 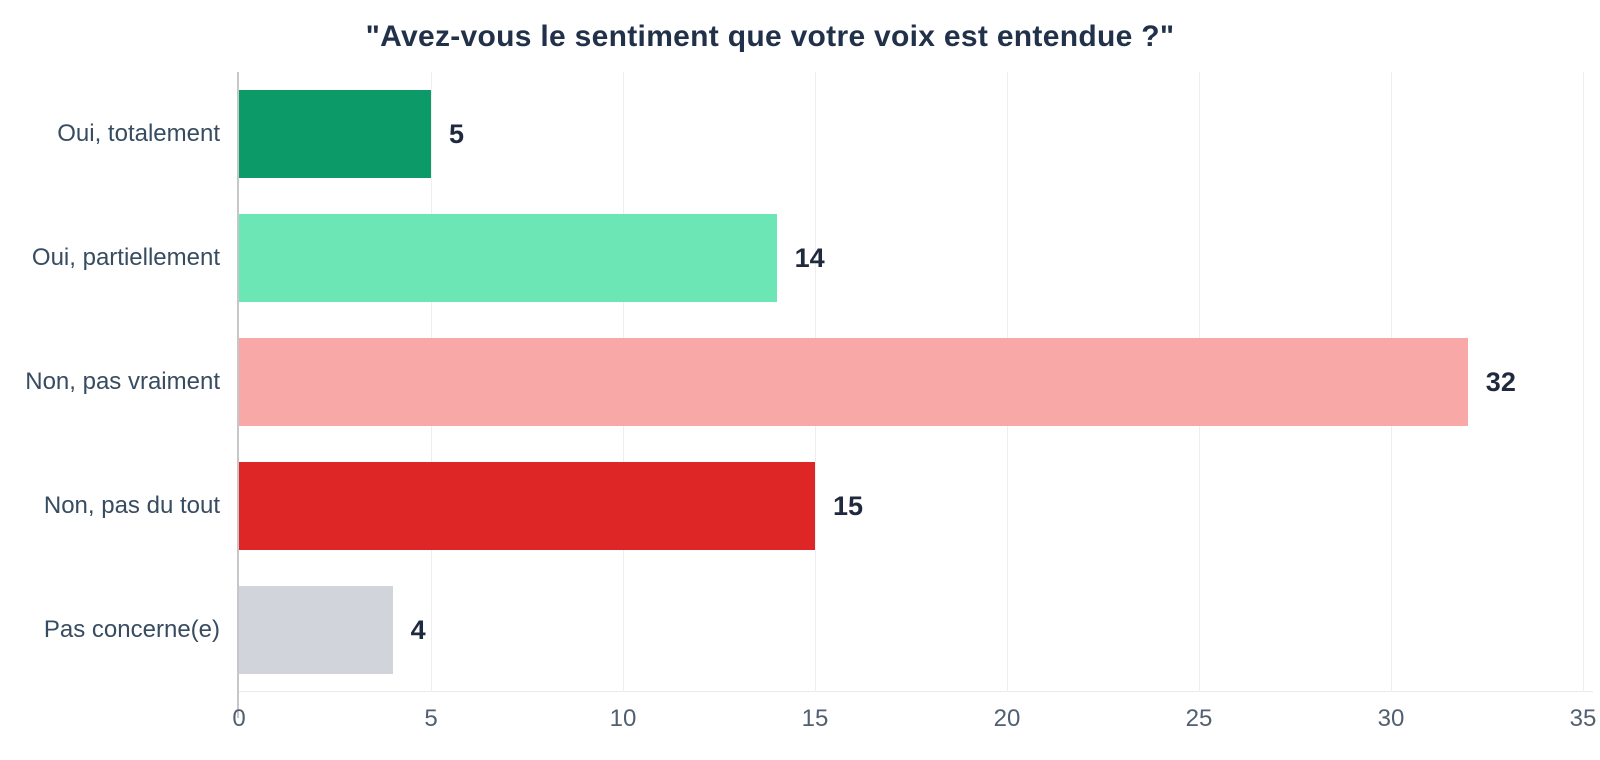 What do you see at coordinates (138, 133) in the screenshot?
I see `category-label: Oui, totalement` at bounding box center [138, 133].